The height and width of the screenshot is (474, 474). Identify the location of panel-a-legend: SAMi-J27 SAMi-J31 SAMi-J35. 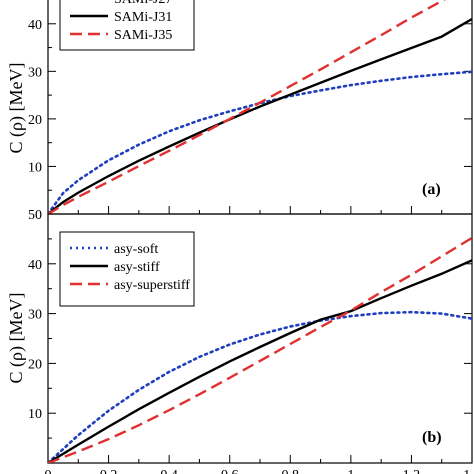
(127, 25).